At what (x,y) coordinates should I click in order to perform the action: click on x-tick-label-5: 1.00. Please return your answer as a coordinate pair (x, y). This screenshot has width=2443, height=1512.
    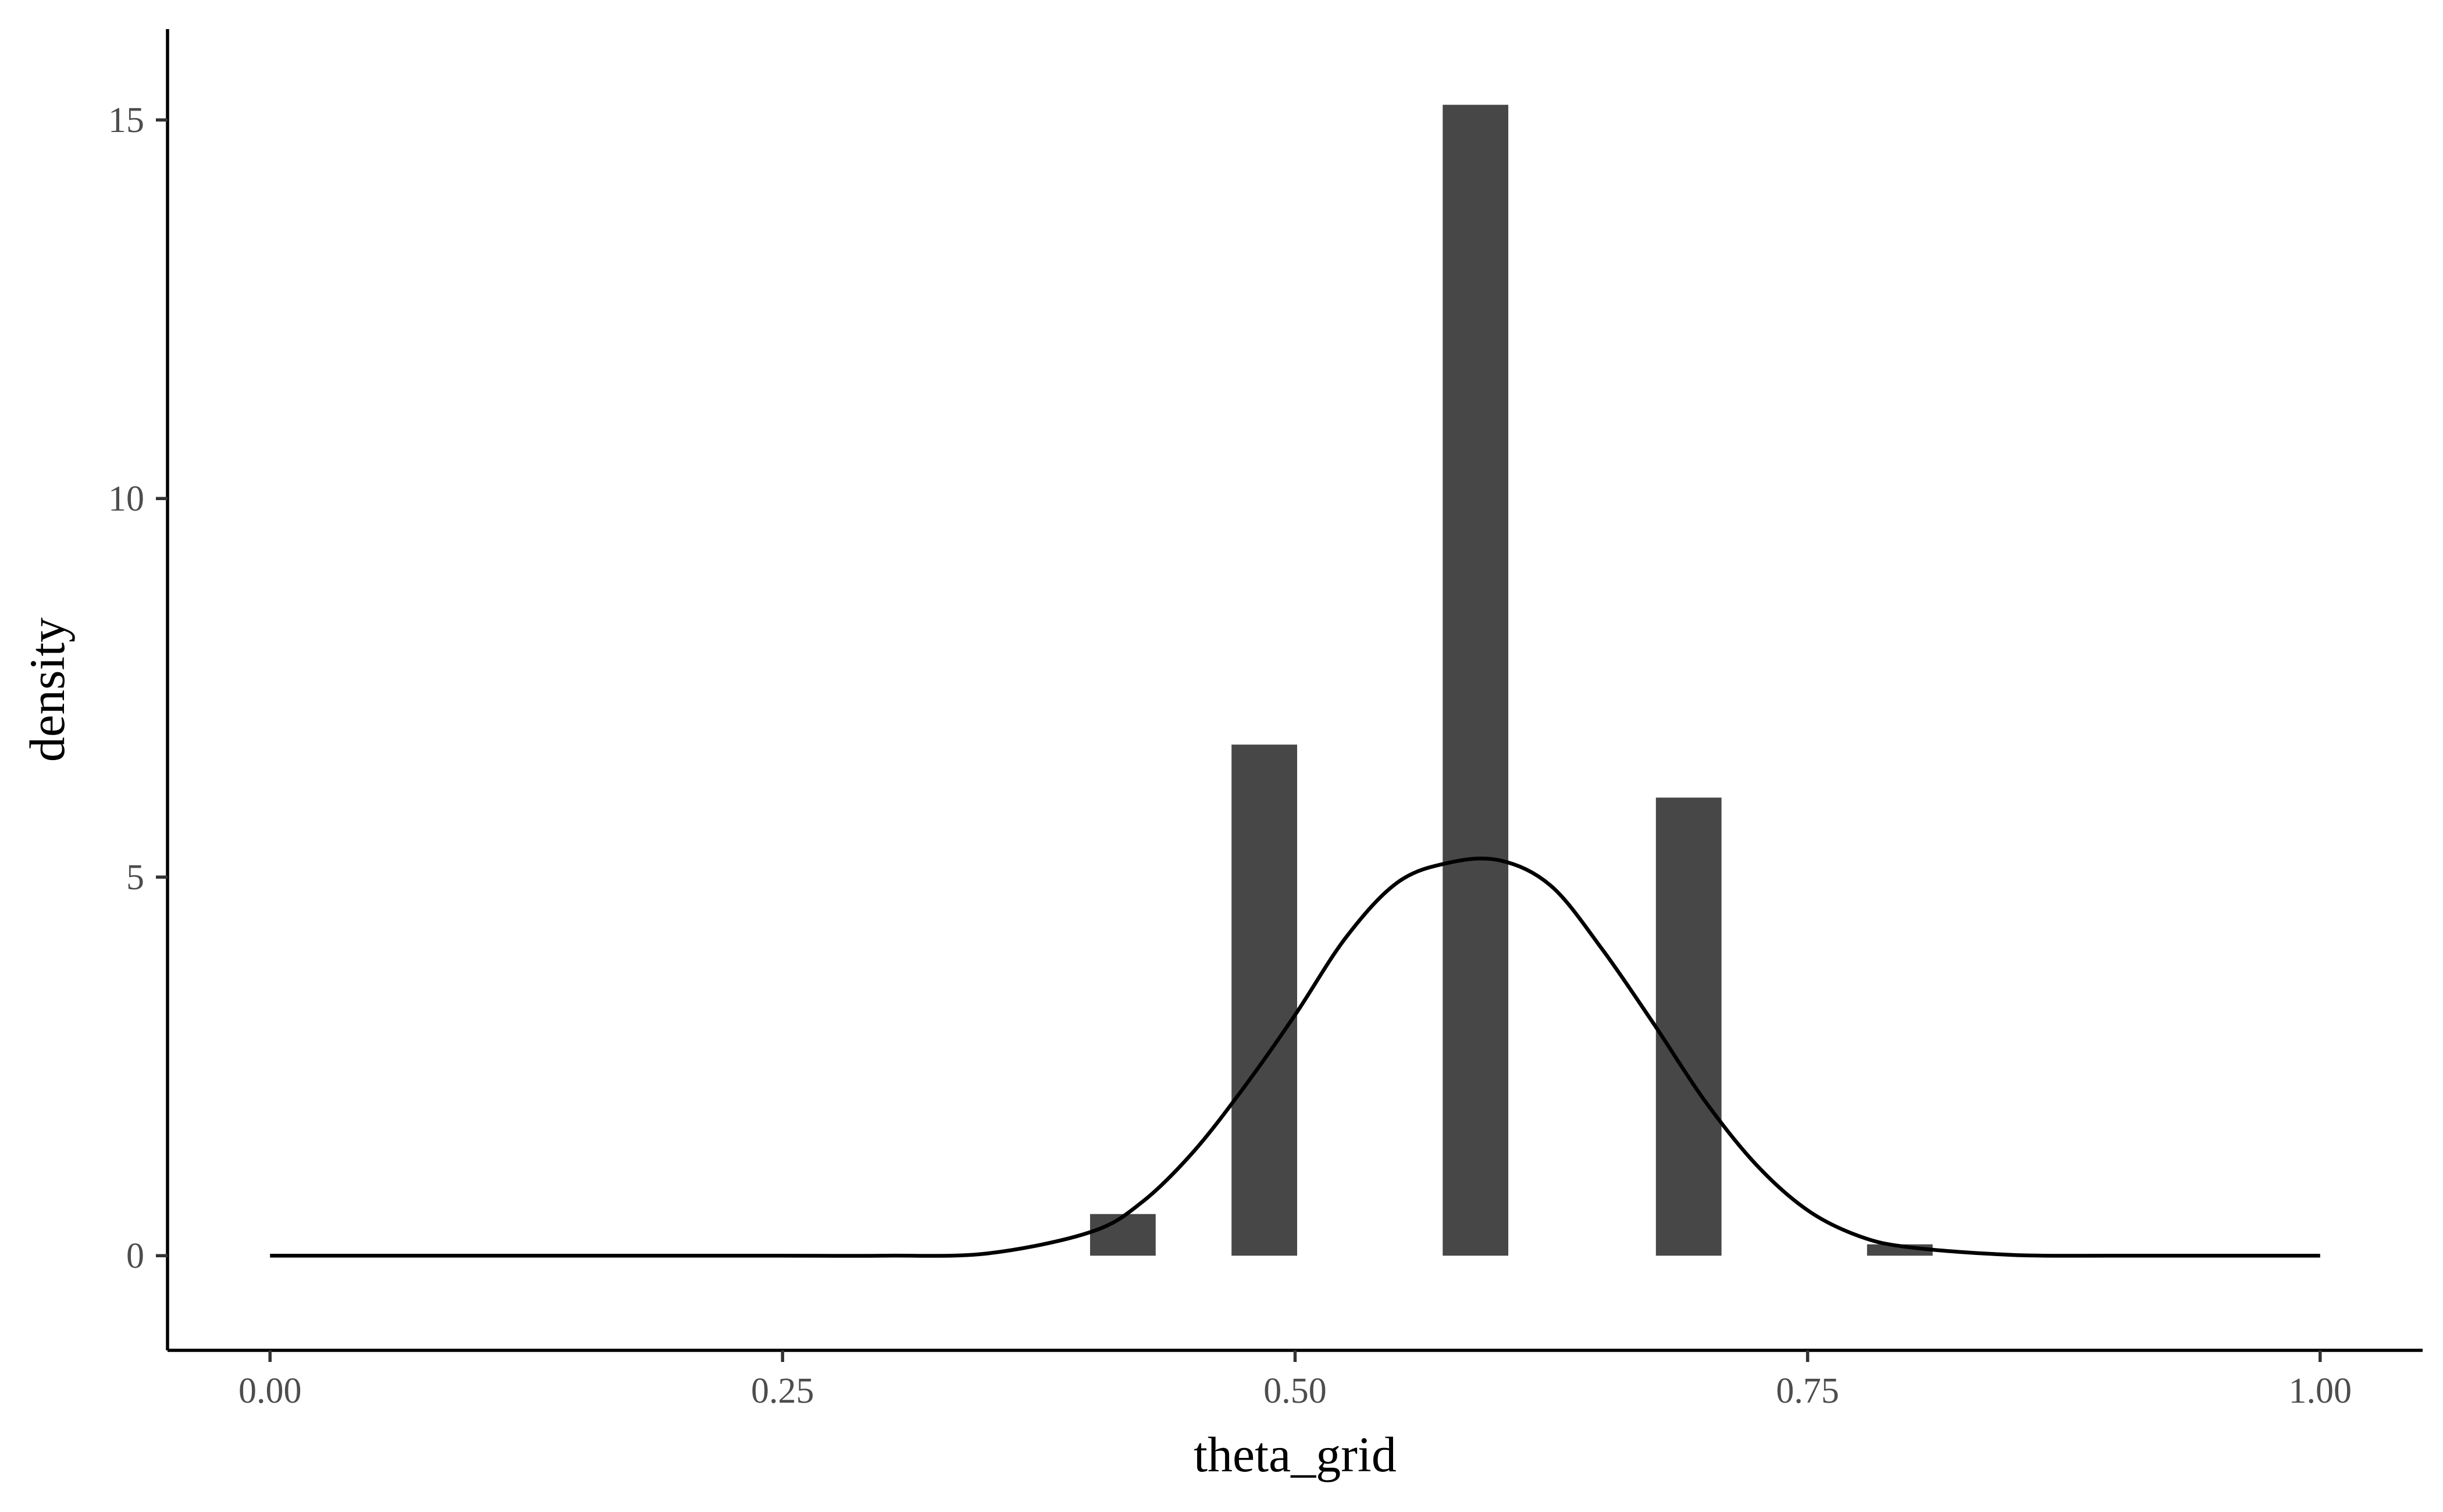
    Looking at the image, I should click on (2320, 1391).